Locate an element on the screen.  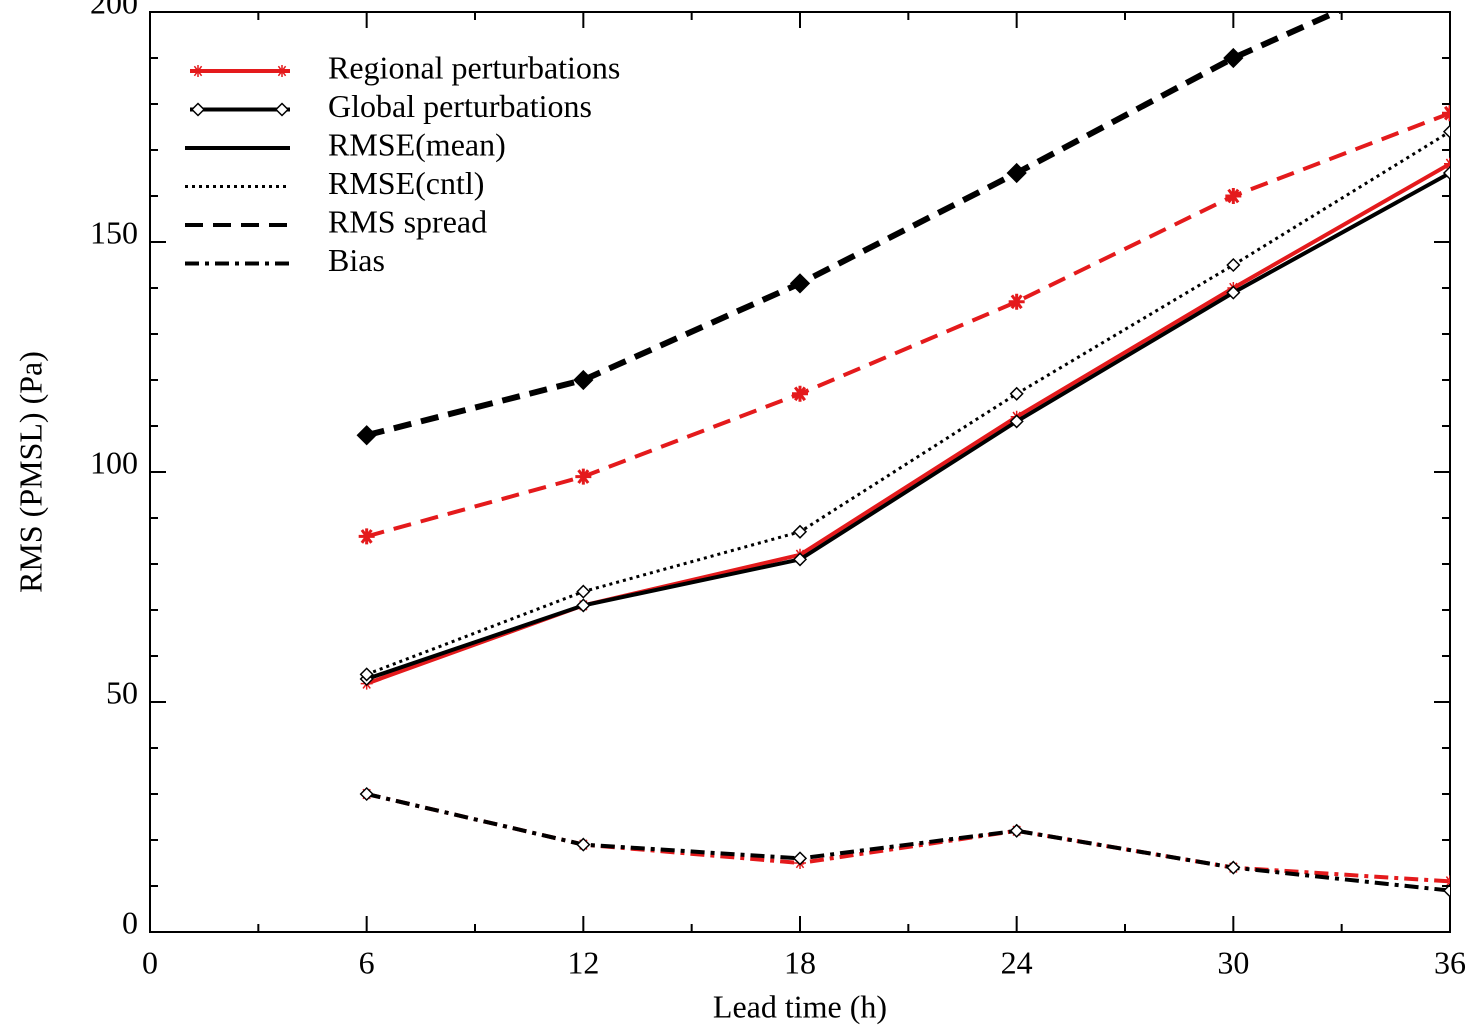
x-tick-label: 24 is located at coordinates (1017, 962).